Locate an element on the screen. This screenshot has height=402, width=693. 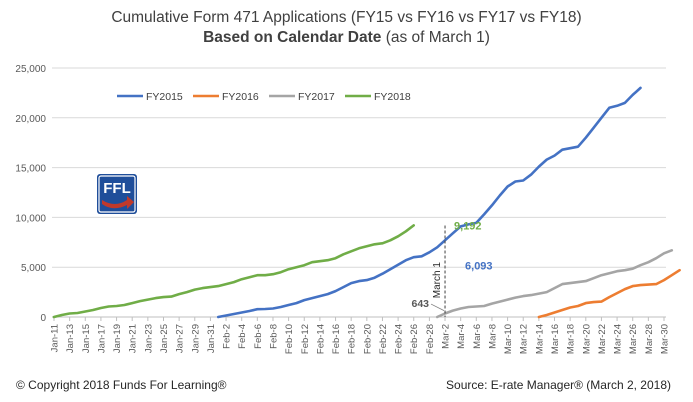
annotation-layer: March 1 9,192 6,093 643 is located at coordinates (452, 268).